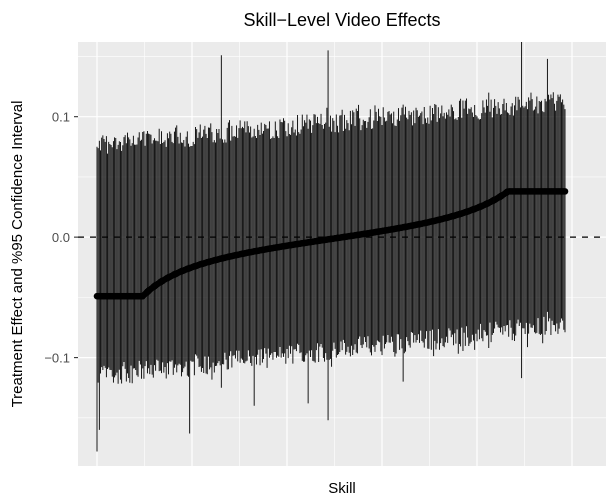 The height and width of the screenshot is (501, 611). What do you see at coordinates (61, 117) in the screenshot?
I see `y-tick-label: 0.1` at bounding box center [61, 117].